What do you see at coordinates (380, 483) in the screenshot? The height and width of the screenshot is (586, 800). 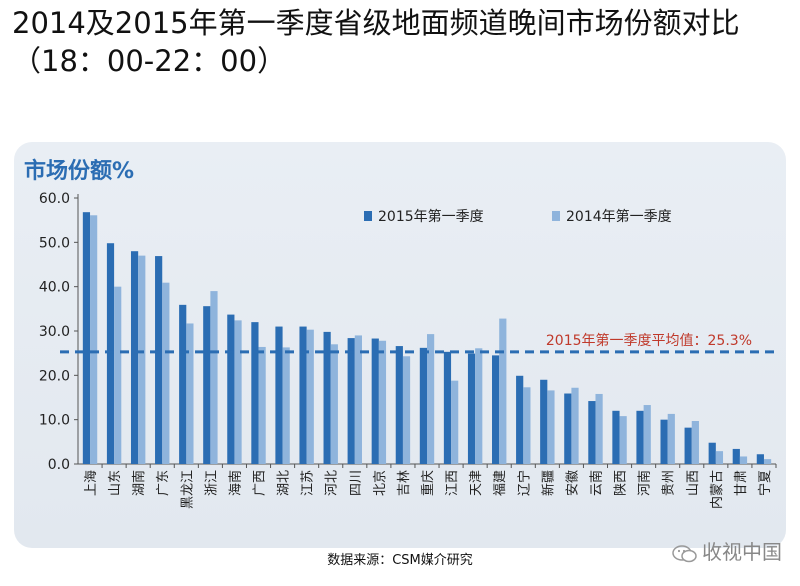 I see `x-tick-label: 北京` at bounding box center [380, 483].